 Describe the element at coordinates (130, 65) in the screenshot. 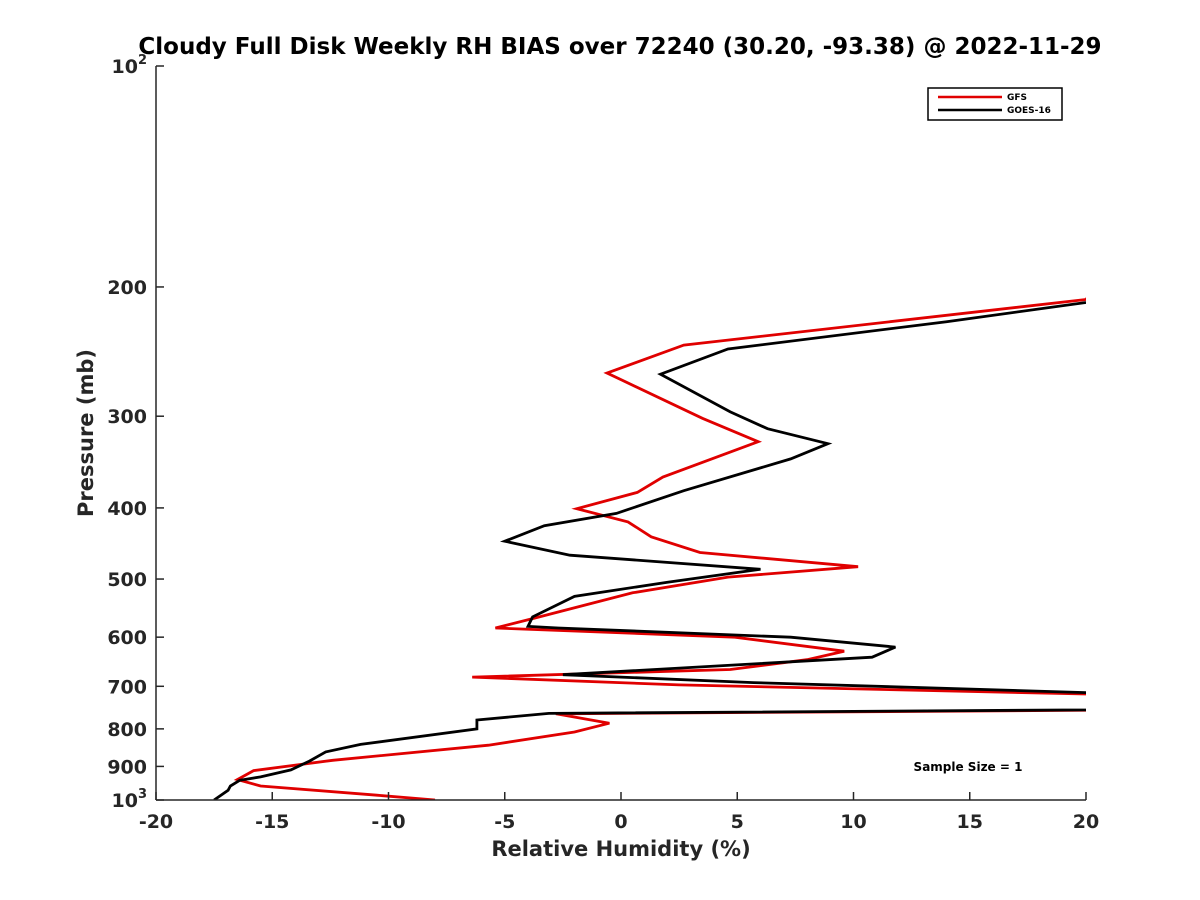

I see `y-tick-label-top: 102` at that location.